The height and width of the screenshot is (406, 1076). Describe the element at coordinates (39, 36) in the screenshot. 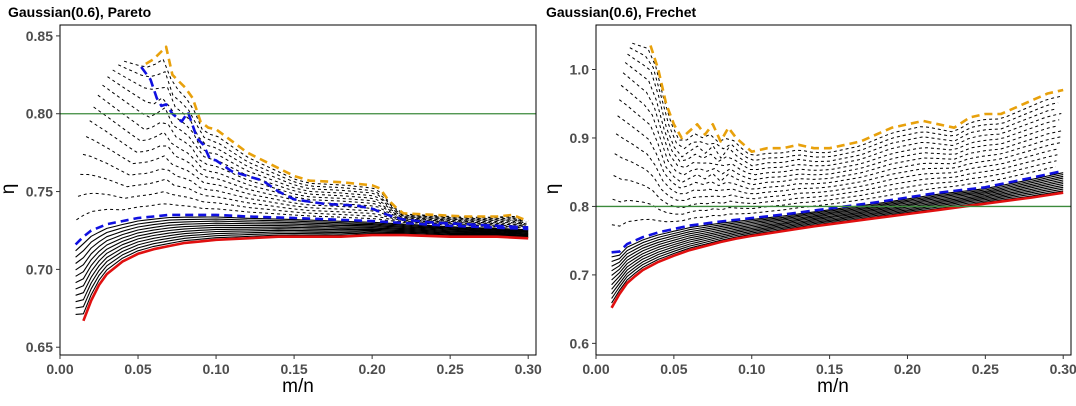

I see `y-tick-label: 0.85` at that location.